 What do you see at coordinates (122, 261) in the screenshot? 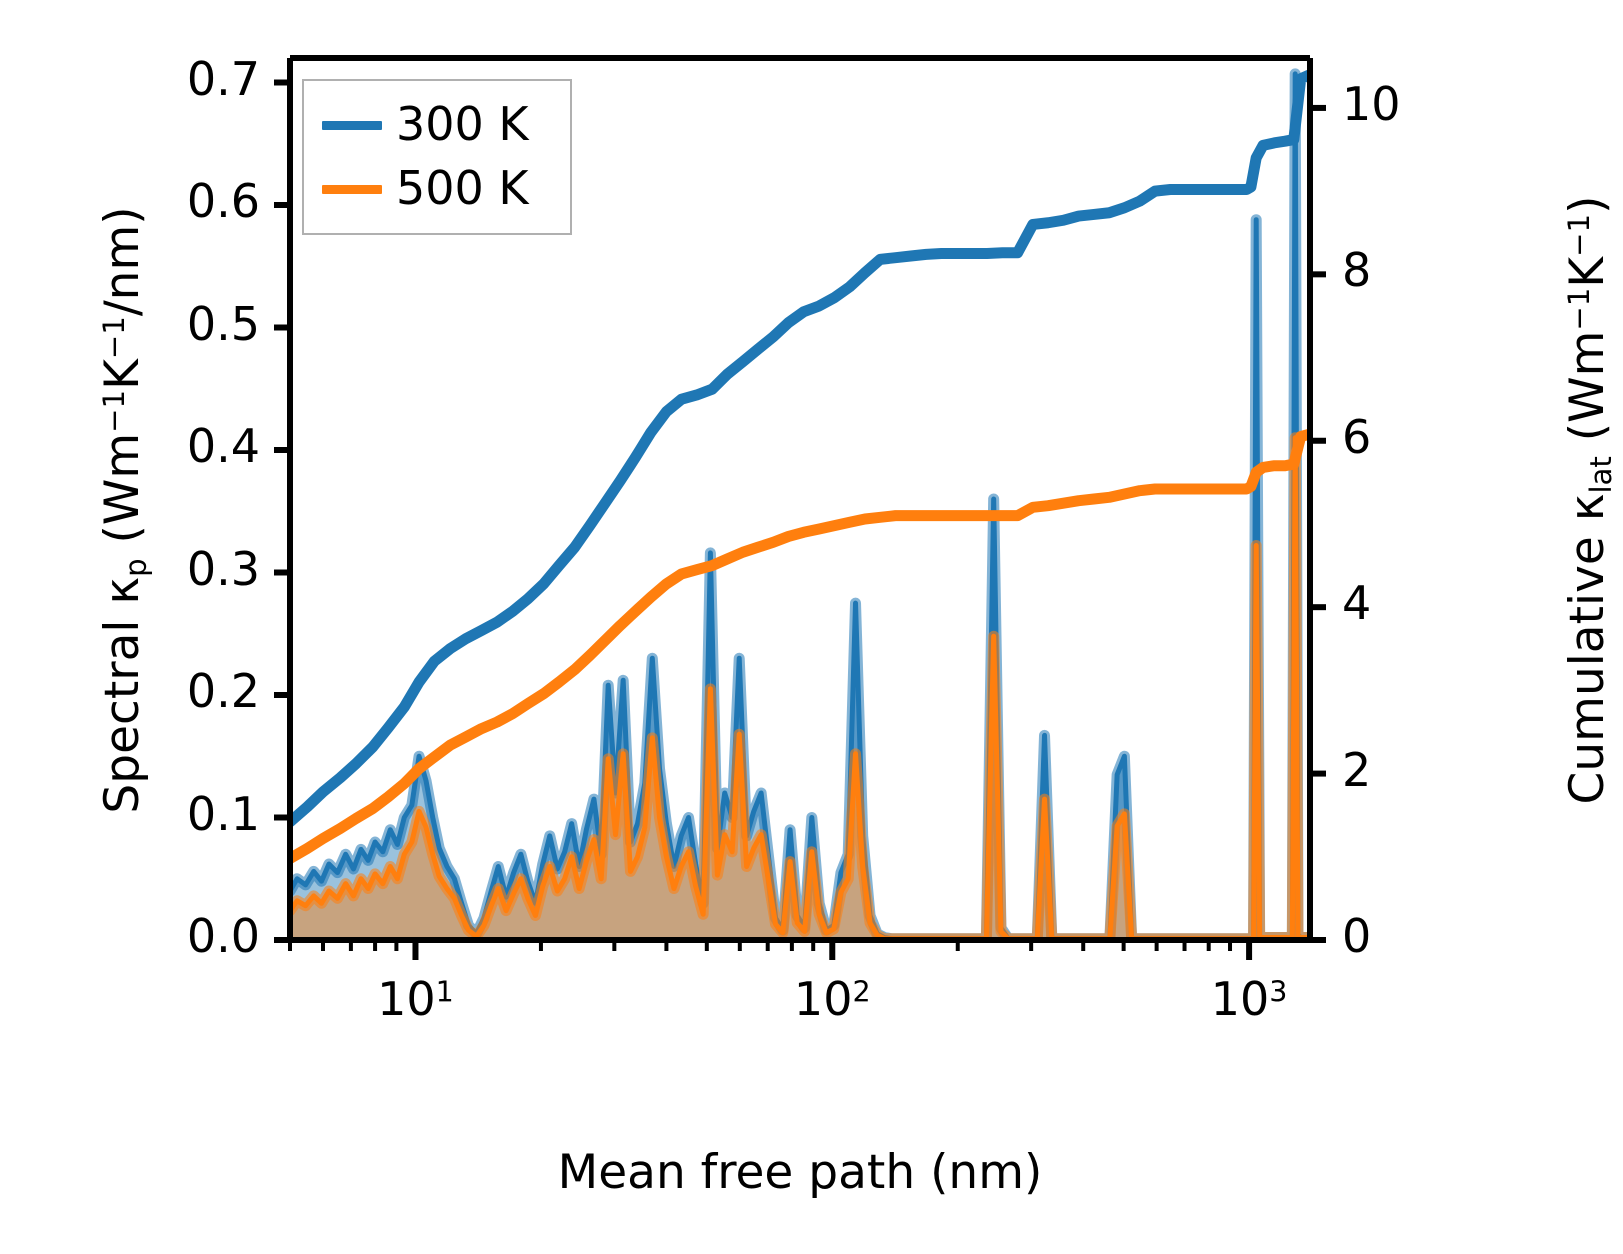
I see `y-left-label-suffix: /nm)` at bounding box center [122, 261].